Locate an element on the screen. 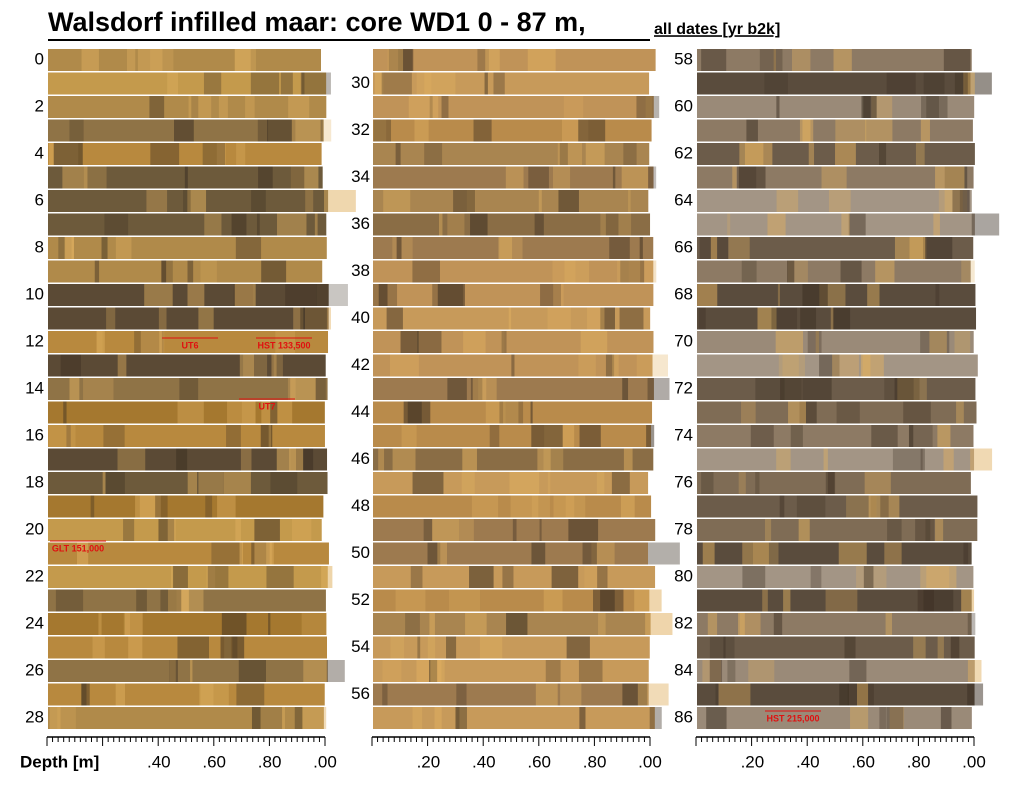 The height and width of the screenshot is (786, 1024). depth-label: 74 is located at coordinates (683, 434).